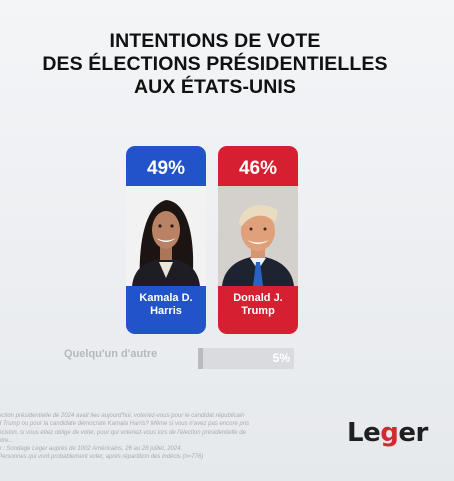 The width and height of the screenshot is (454, 481). Describe the element at coordinates (215, 41) in the screenshot. I see `title-line: INTENTIONS DE VOTE` at that location.